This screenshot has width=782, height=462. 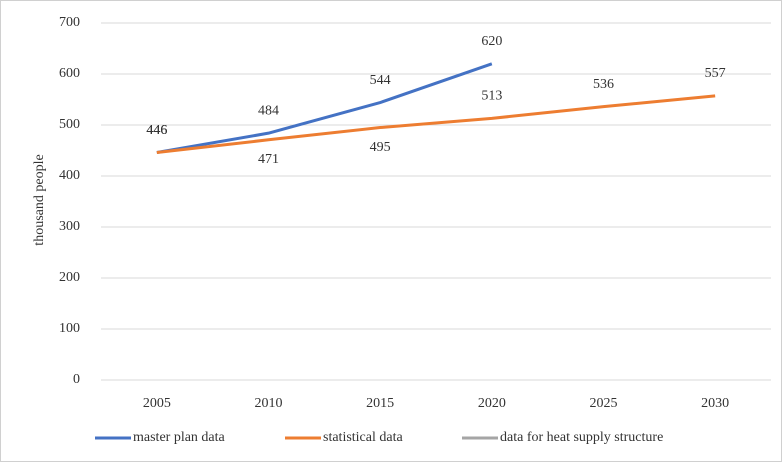 I want to click on y-tick-label: 0, so click(x=76, y=379).